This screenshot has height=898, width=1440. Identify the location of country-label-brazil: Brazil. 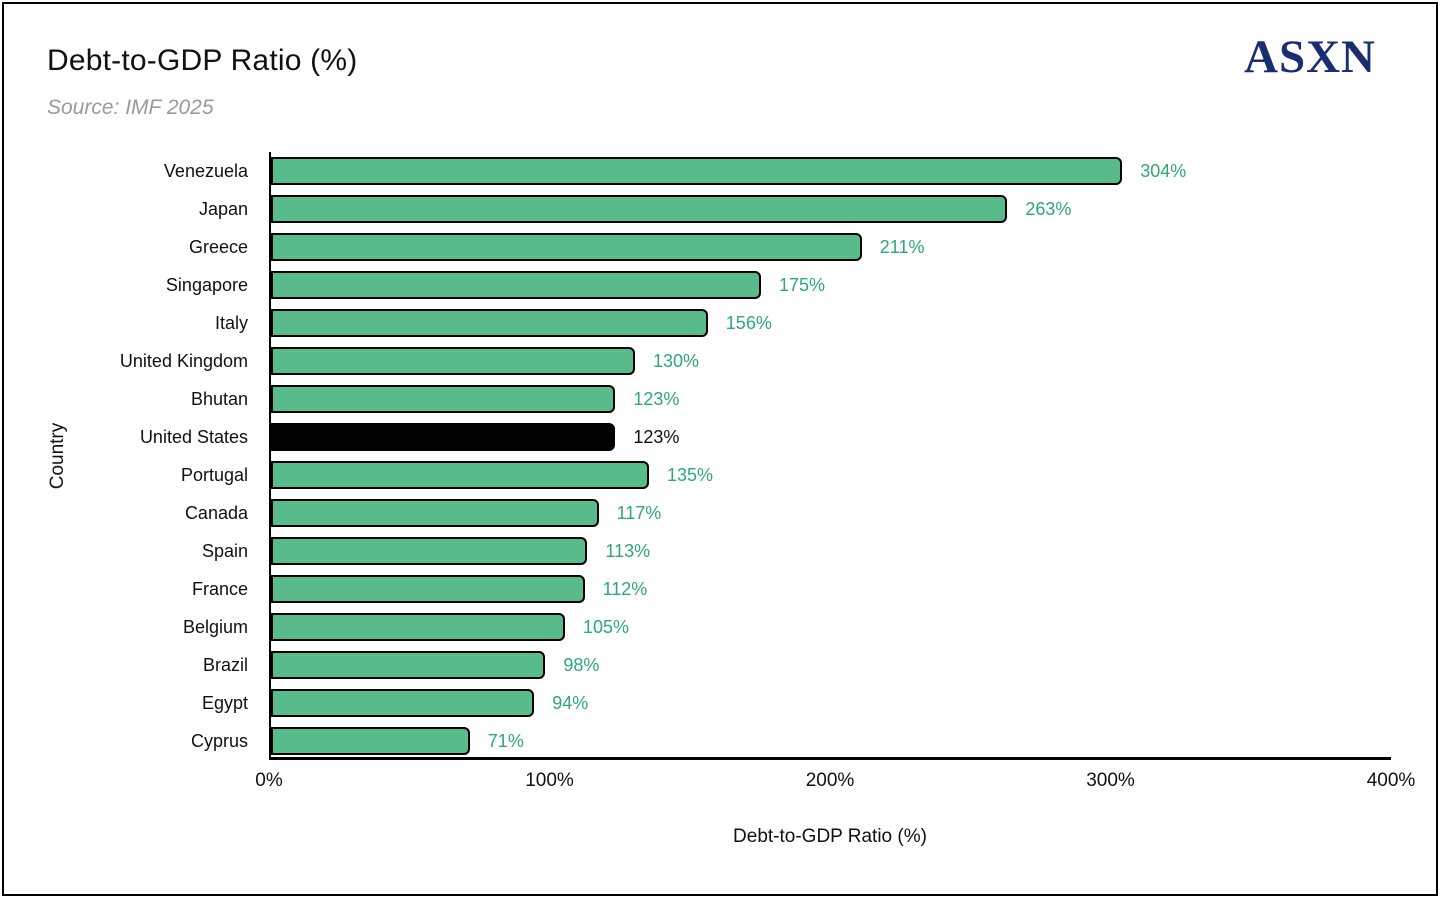
(225, 664).